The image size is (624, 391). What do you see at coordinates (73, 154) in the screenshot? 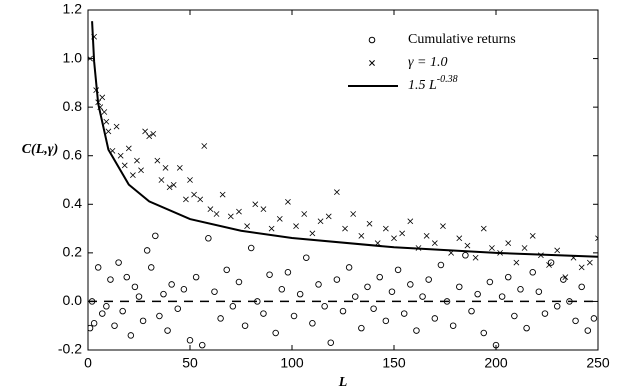
I see `y-tick-label: 0.6` at bounding box center [73, 154].